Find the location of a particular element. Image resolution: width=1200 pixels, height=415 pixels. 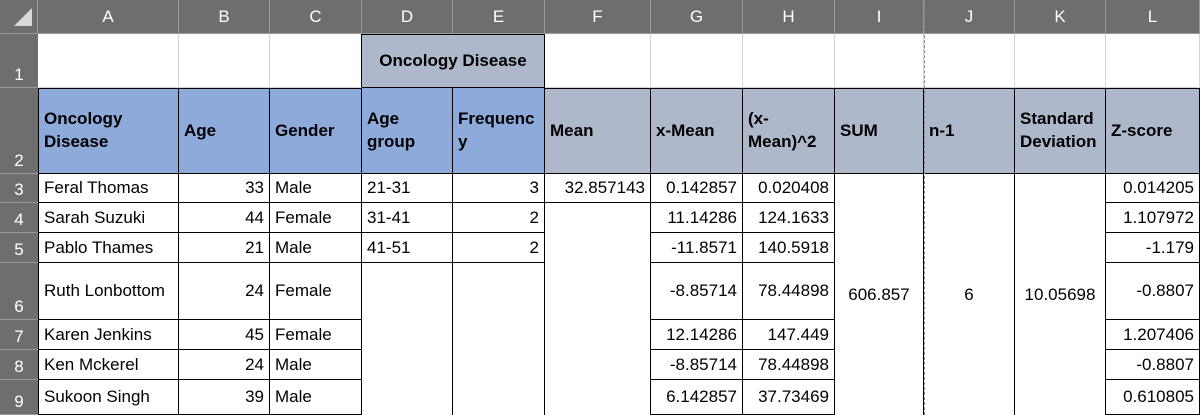

cell-c8: Male is located at coordinates (316, 365).